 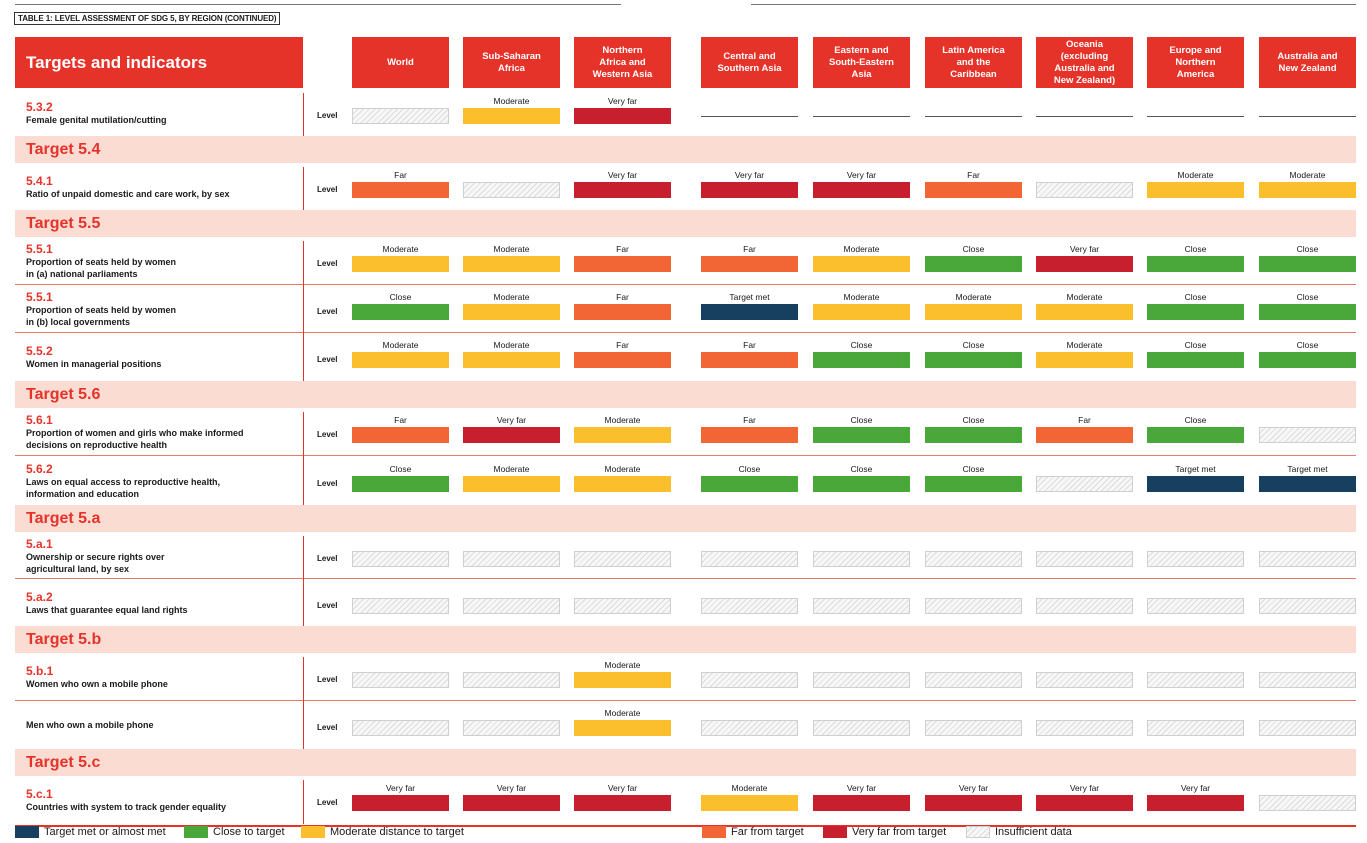 I want to click on region-header-line: South-Eastern, so click(x=861, y=62).